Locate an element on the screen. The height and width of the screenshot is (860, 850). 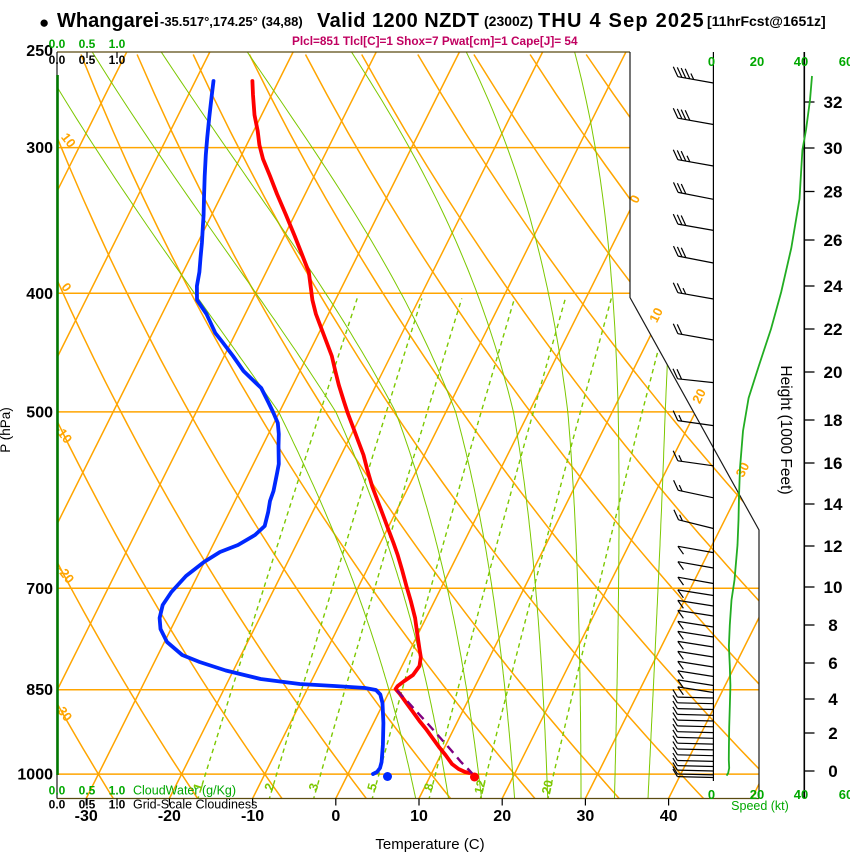
svg-text: -20 is located at coordinates (169, 816).